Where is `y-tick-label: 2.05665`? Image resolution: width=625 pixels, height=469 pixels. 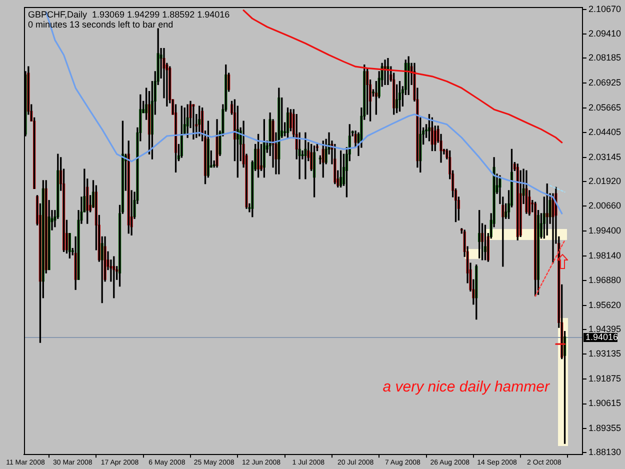 y-tick-label: 2.05665 is located at coordinates (605, 107).